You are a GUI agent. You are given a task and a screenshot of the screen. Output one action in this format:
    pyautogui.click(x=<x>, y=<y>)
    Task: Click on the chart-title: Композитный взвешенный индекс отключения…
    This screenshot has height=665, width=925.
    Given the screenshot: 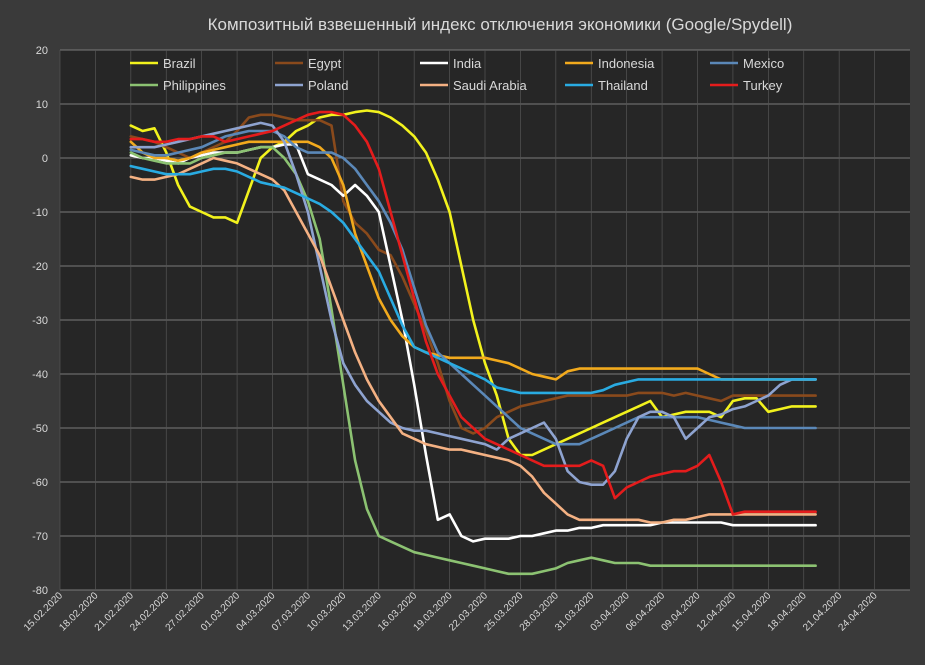 What is the action you would take?
    pyautogui.click(x=500, y=24)
    